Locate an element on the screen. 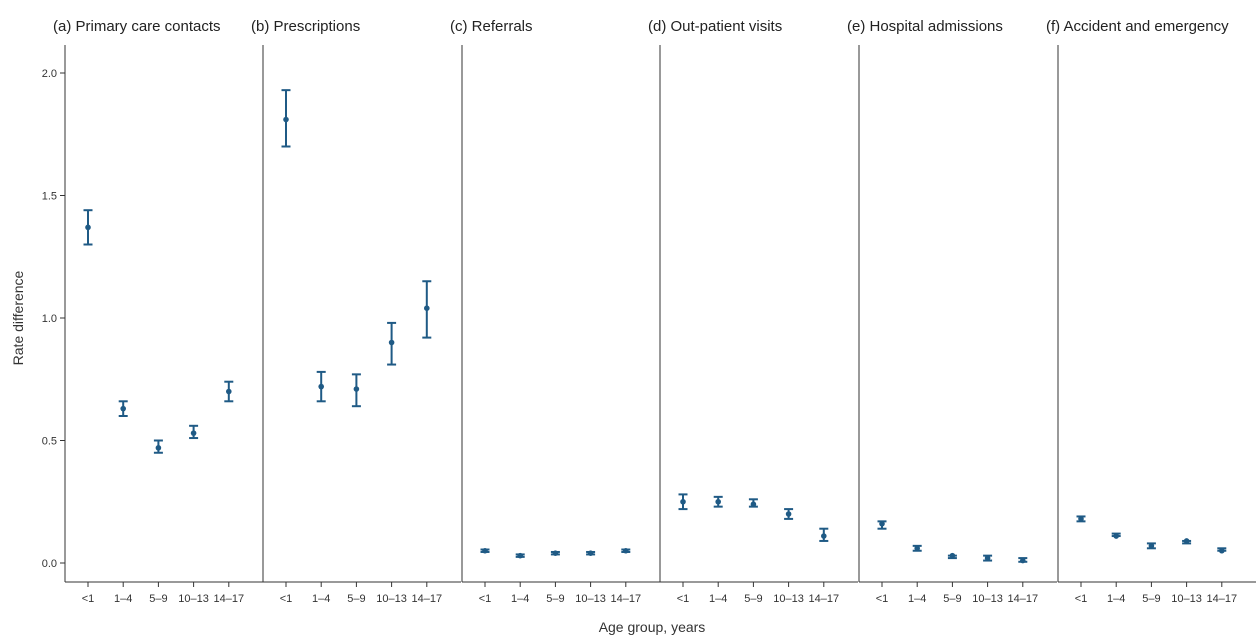 The width and height of the screenshot is (1256, 637). y-tick-label: 0.5 is located at coordinates (49, 442).